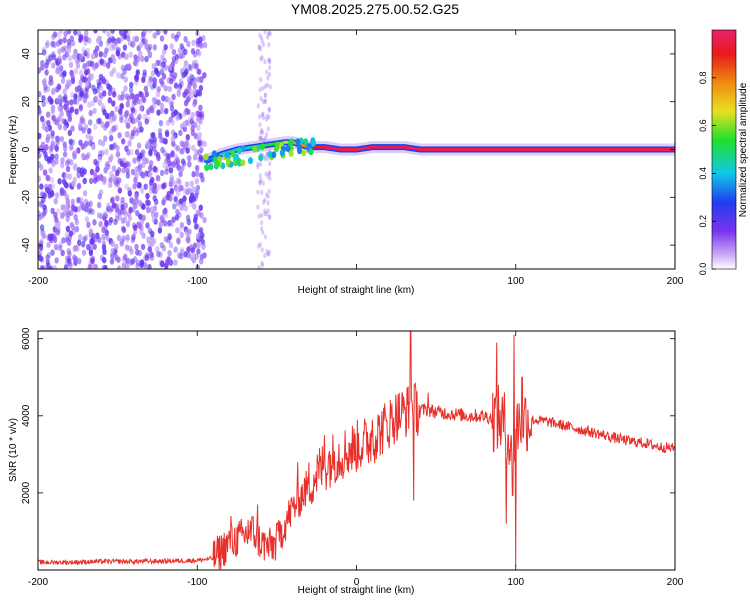  I want to click on spectrogram-x-axis-label: Height of straight line (km), so click(356, 290).